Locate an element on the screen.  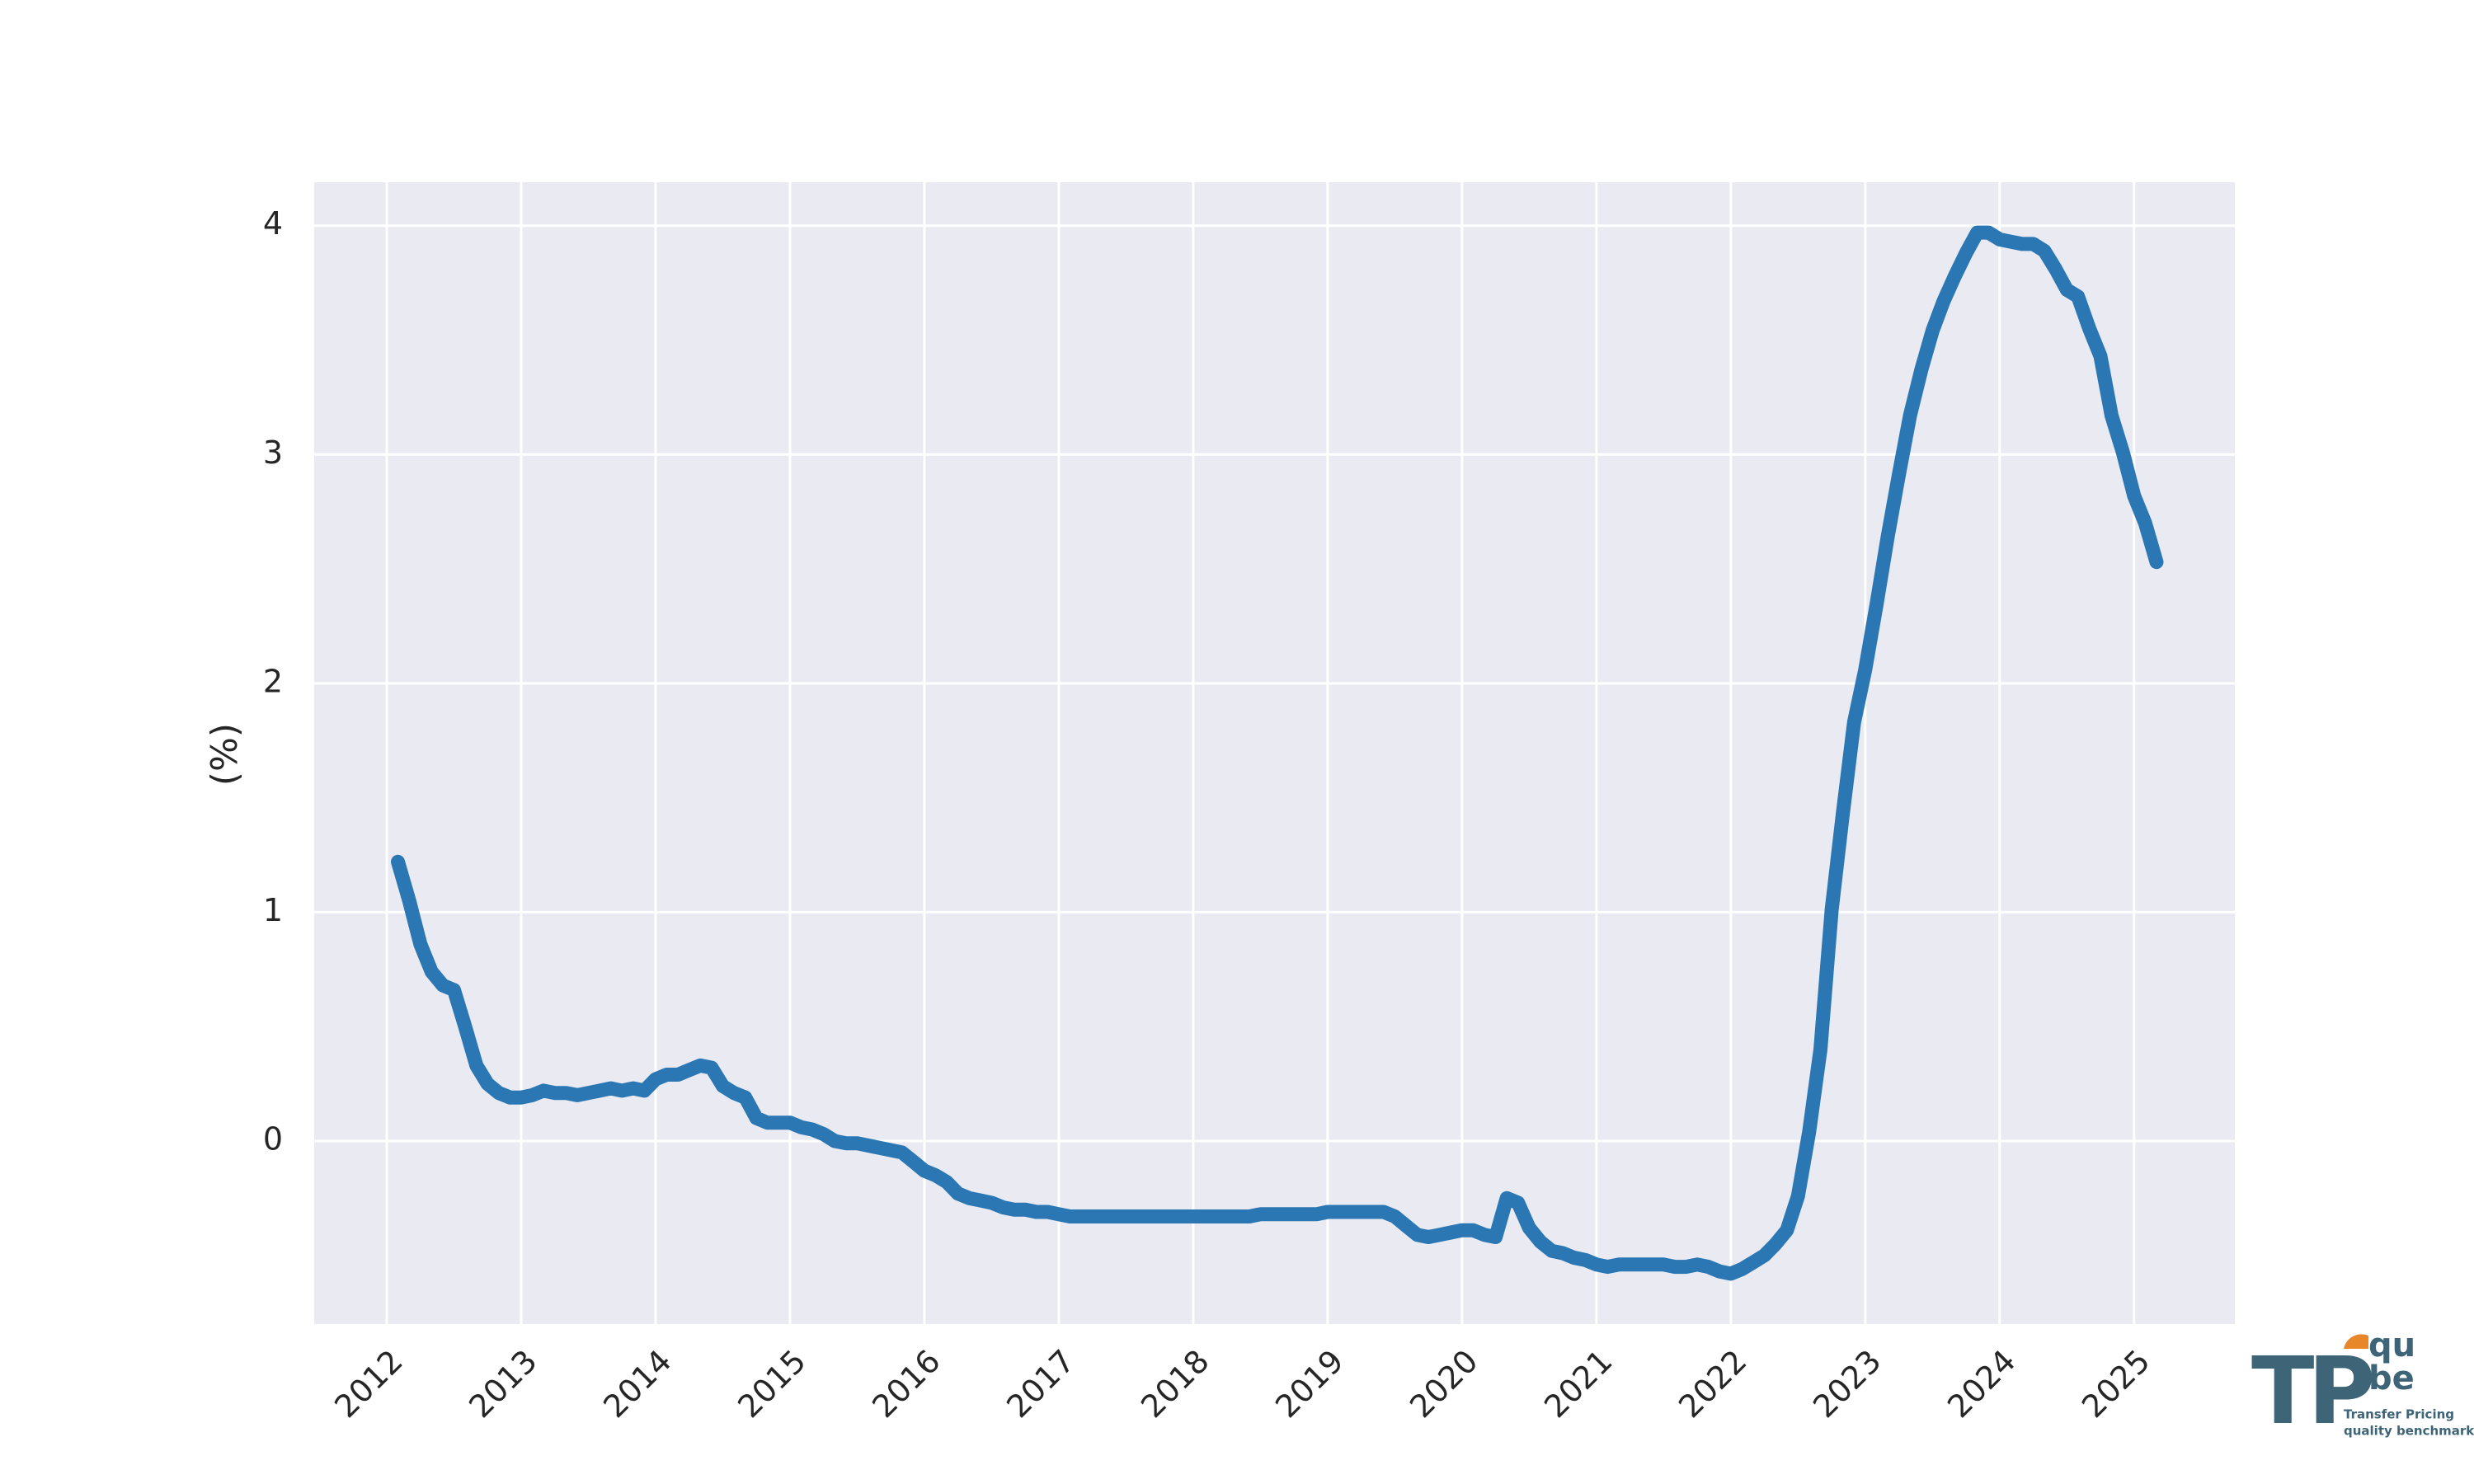
x-tick-label: 2014 is located at coordinates (637, 1384).